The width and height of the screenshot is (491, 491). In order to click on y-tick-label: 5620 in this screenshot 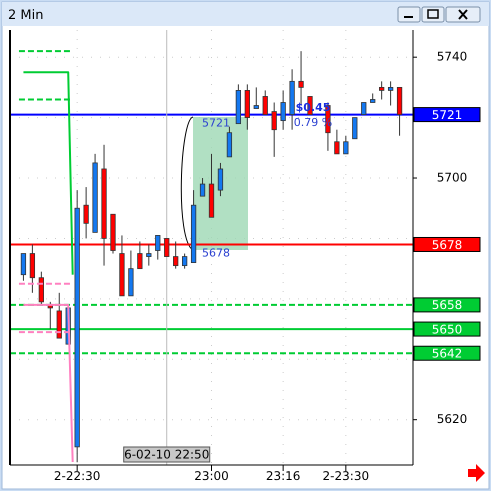, I will do `click(452, 419)`.